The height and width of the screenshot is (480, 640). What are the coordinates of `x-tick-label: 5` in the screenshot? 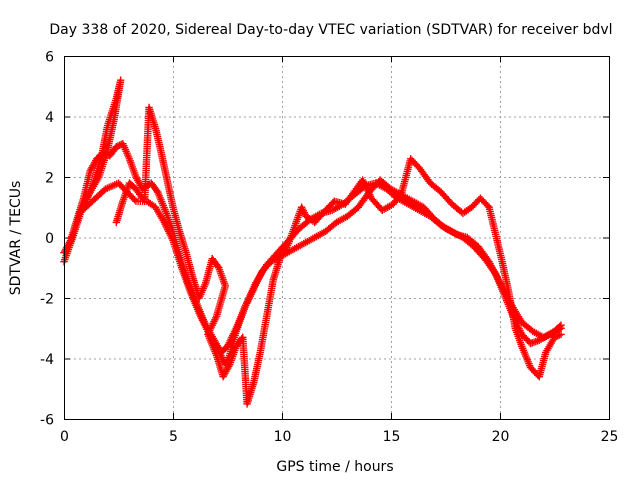 It's located at (173, 437).